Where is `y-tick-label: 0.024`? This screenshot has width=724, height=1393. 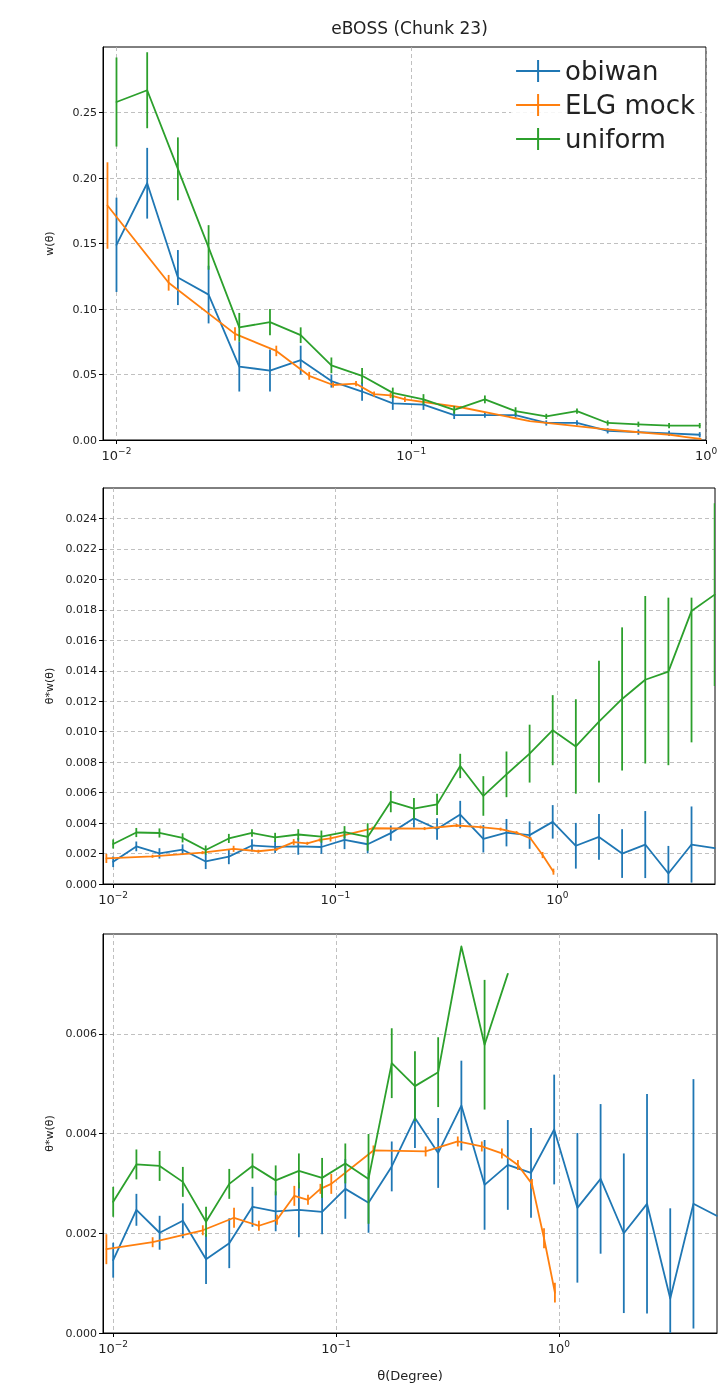 y-tick-label: 0.024 is located at coordinates (81, 518).